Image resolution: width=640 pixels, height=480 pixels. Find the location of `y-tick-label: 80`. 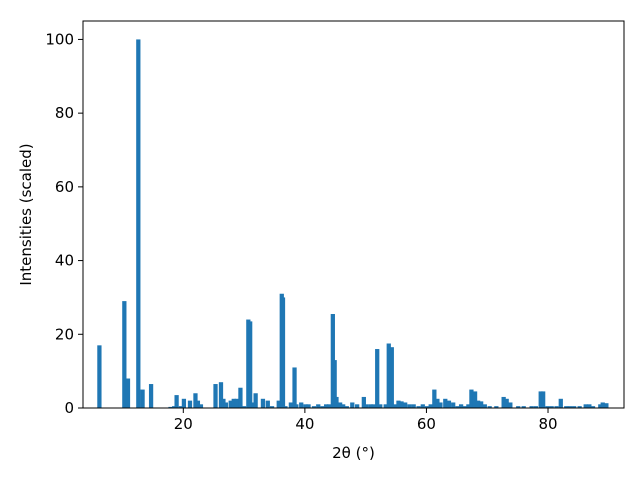

y-tick-label: 80 is located at coordinates (64, 113).